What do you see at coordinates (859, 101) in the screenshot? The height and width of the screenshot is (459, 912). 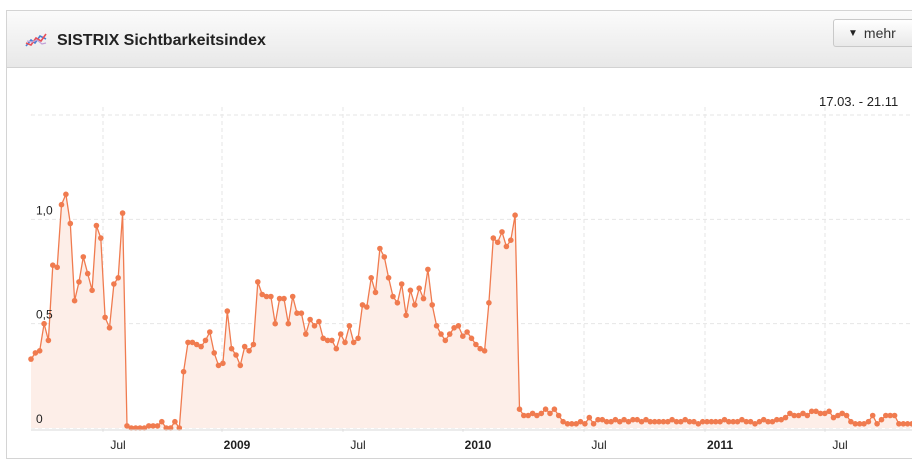 I see `date-range: 17.03. - 21.11` at bounding box center [859, 101].